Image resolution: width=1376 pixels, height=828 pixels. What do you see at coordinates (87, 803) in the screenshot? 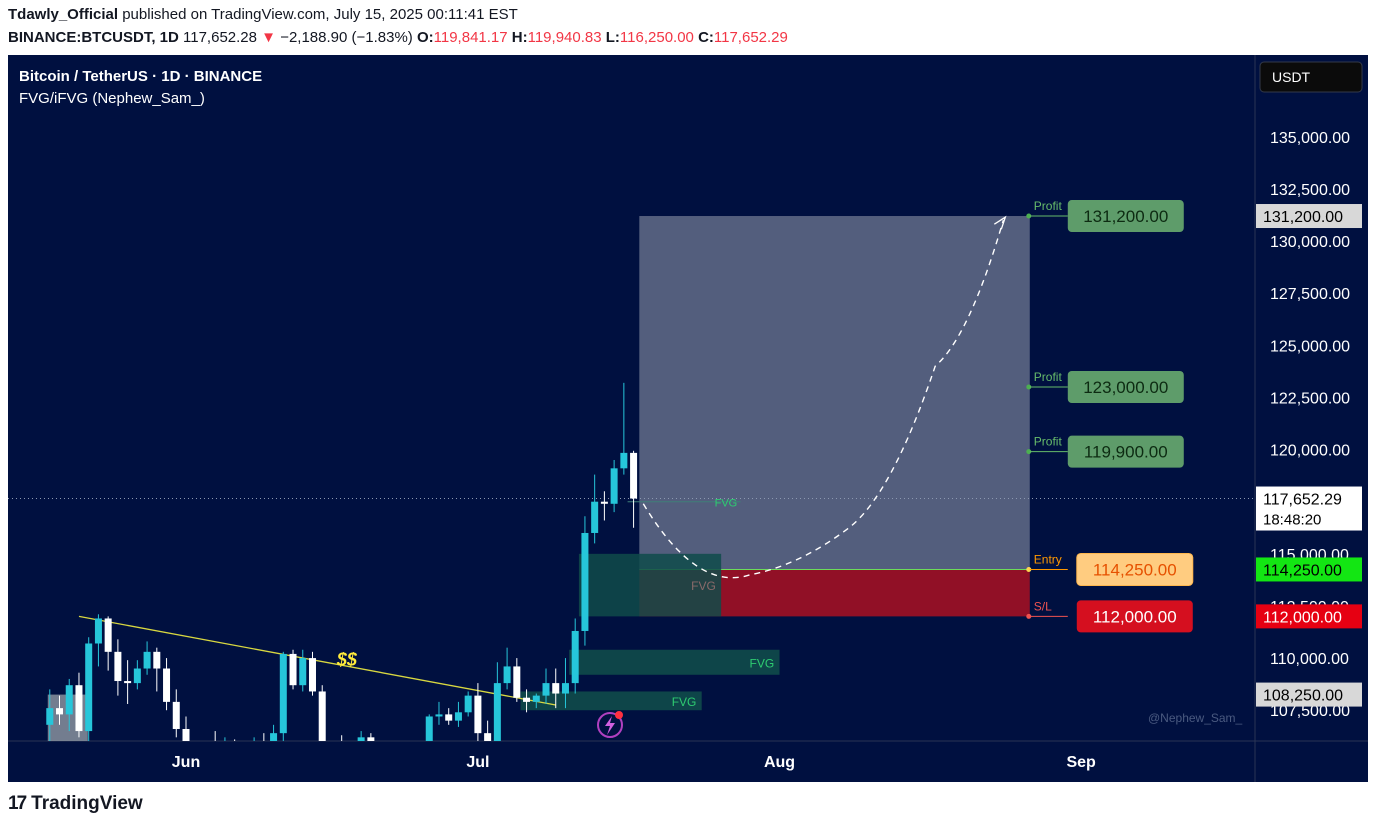
I see `footer-brand-text: TradingView` at bounding box center [87, 803].